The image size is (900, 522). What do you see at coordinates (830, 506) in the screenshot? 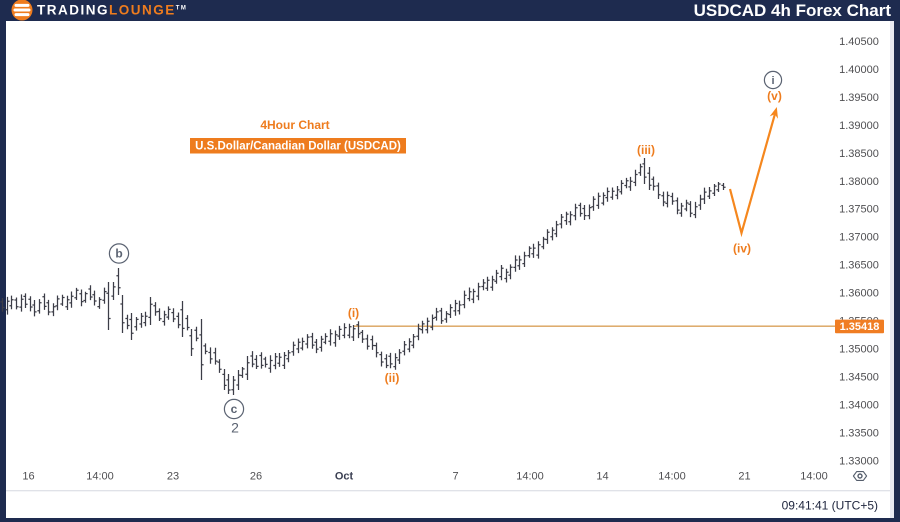
I see `svg-text: 09:41:41 (UTC+5)` at bounding box center [830, 506].